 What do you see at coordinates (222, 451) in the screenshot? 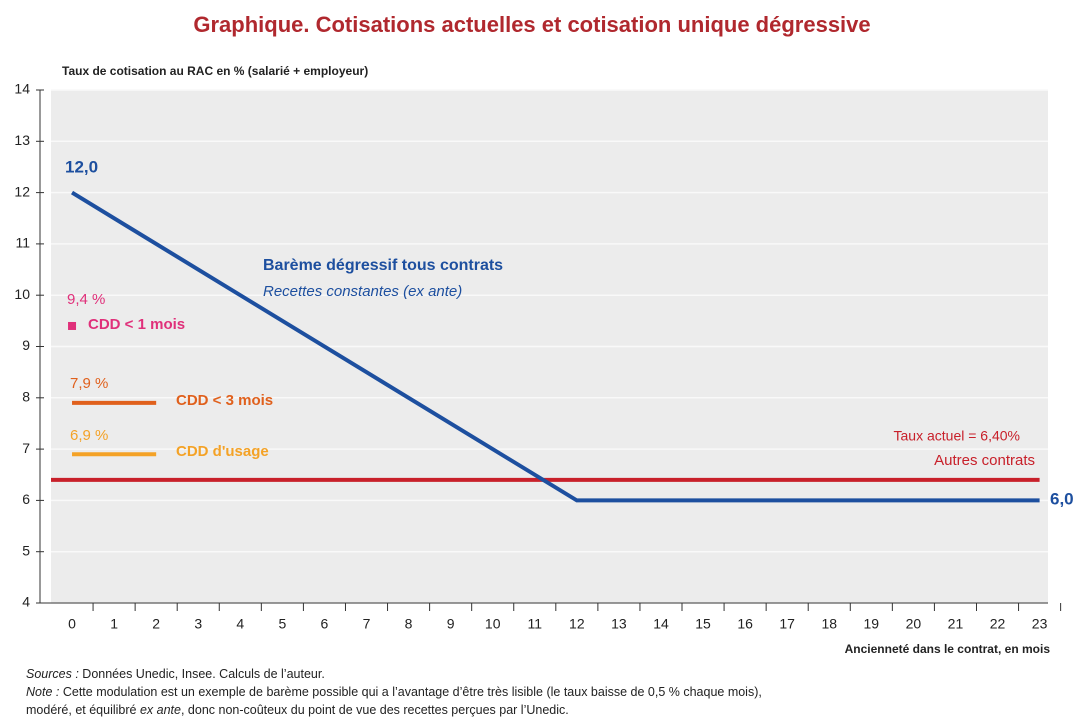
I see `series-label: CDD d'usage` at bounding box center [222, 451].